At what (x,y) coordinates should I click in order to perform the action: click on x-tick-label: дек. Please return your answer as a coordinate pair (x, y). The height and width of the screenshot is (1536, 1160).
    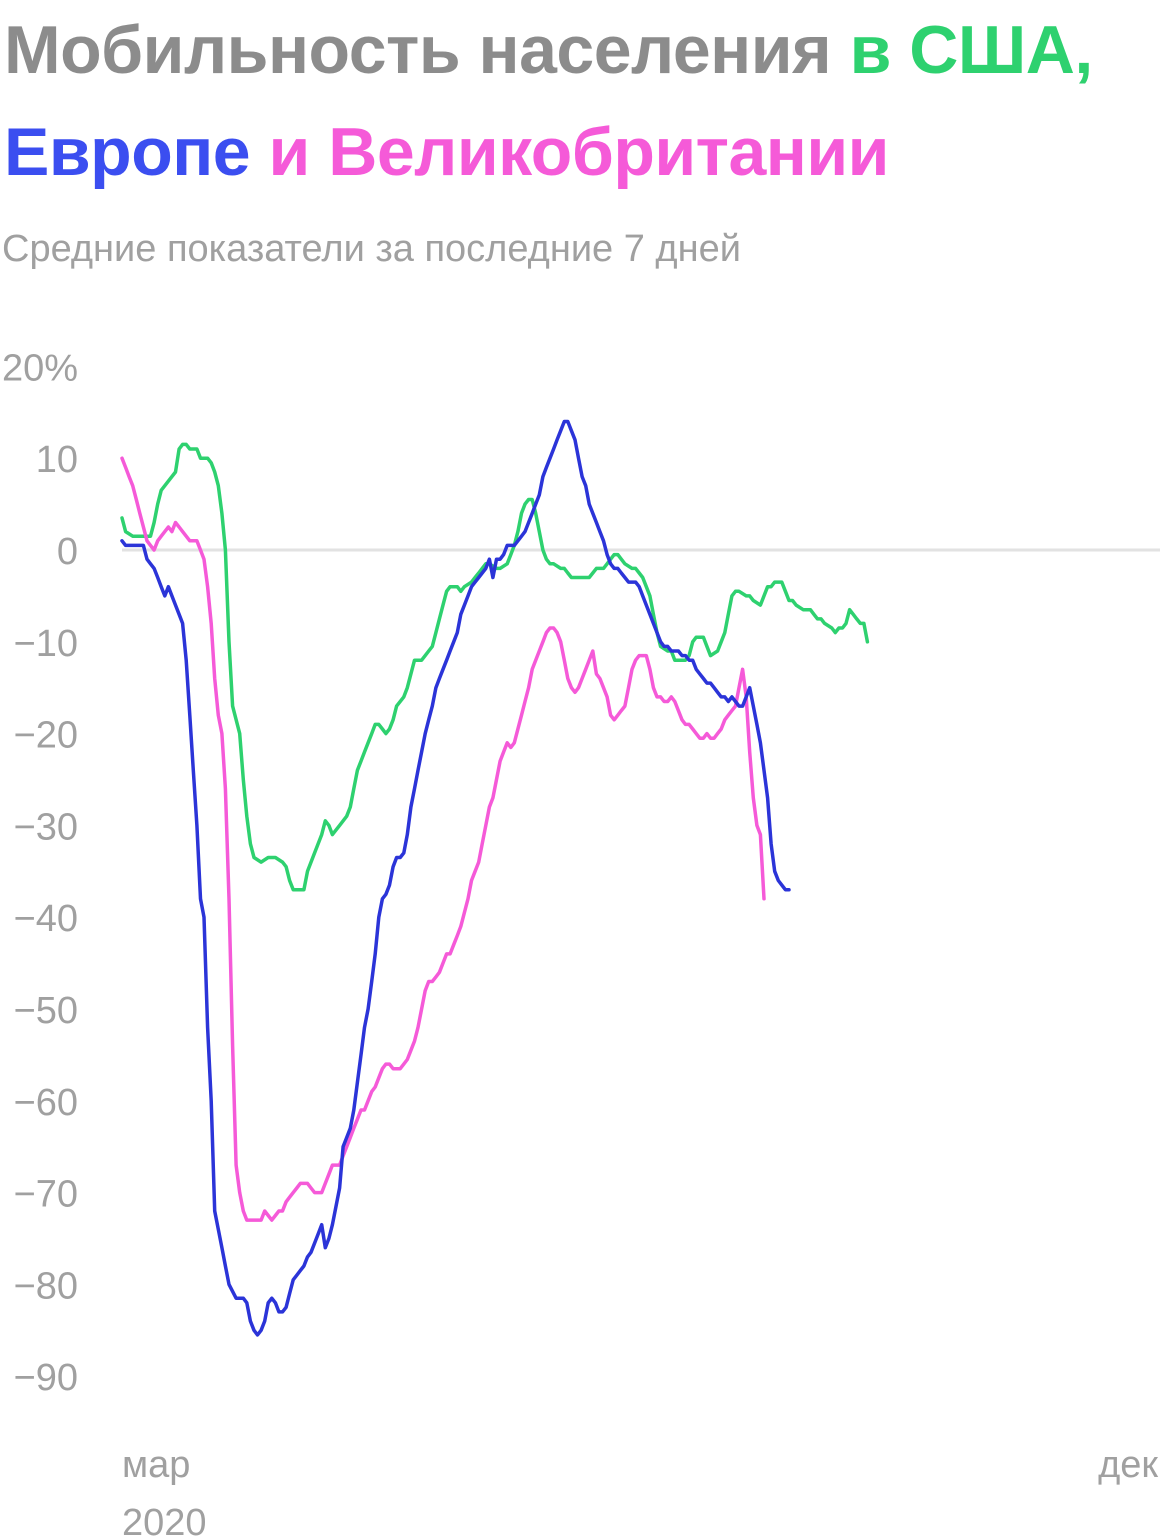
    Looking at the image, I should click on (1128, 1465).